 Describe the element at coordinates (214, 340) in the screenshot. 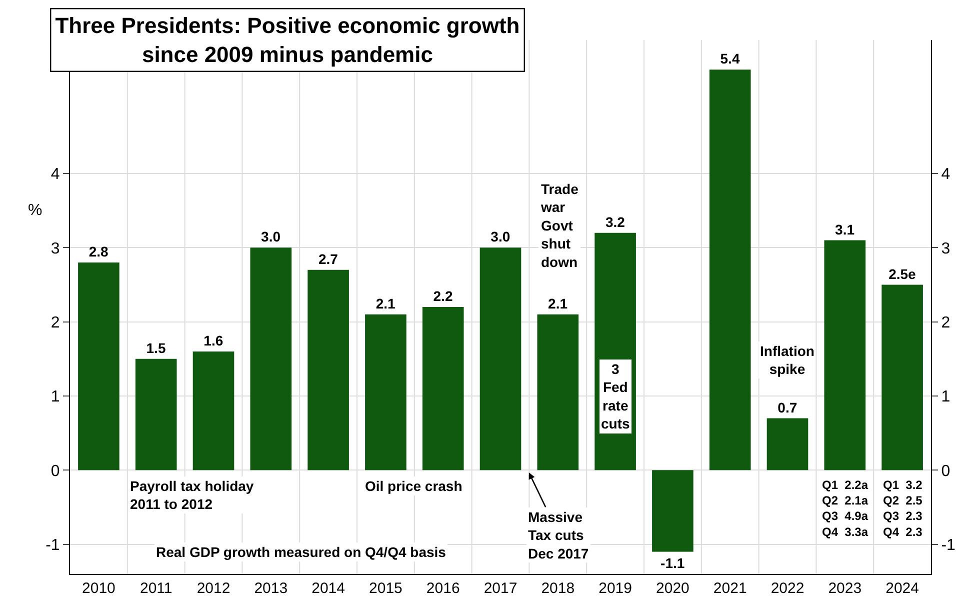

I see `data-label: 1.6` at that location.